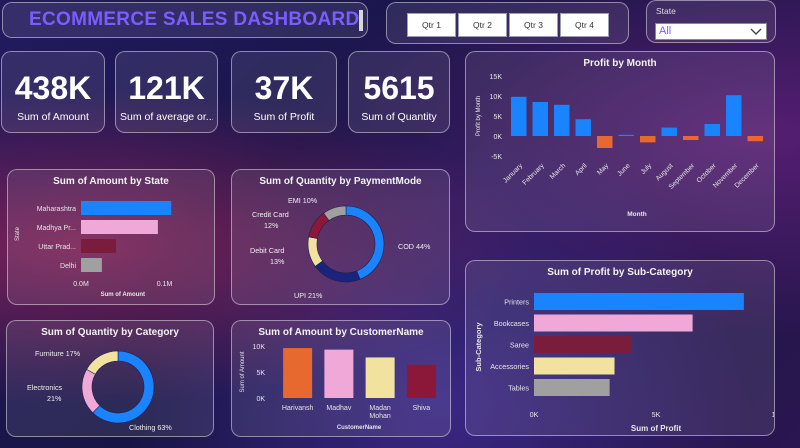  Describe the element at coordinates (519, 345) in the screenshot. I see `y-tick-label: Saree` at that location.